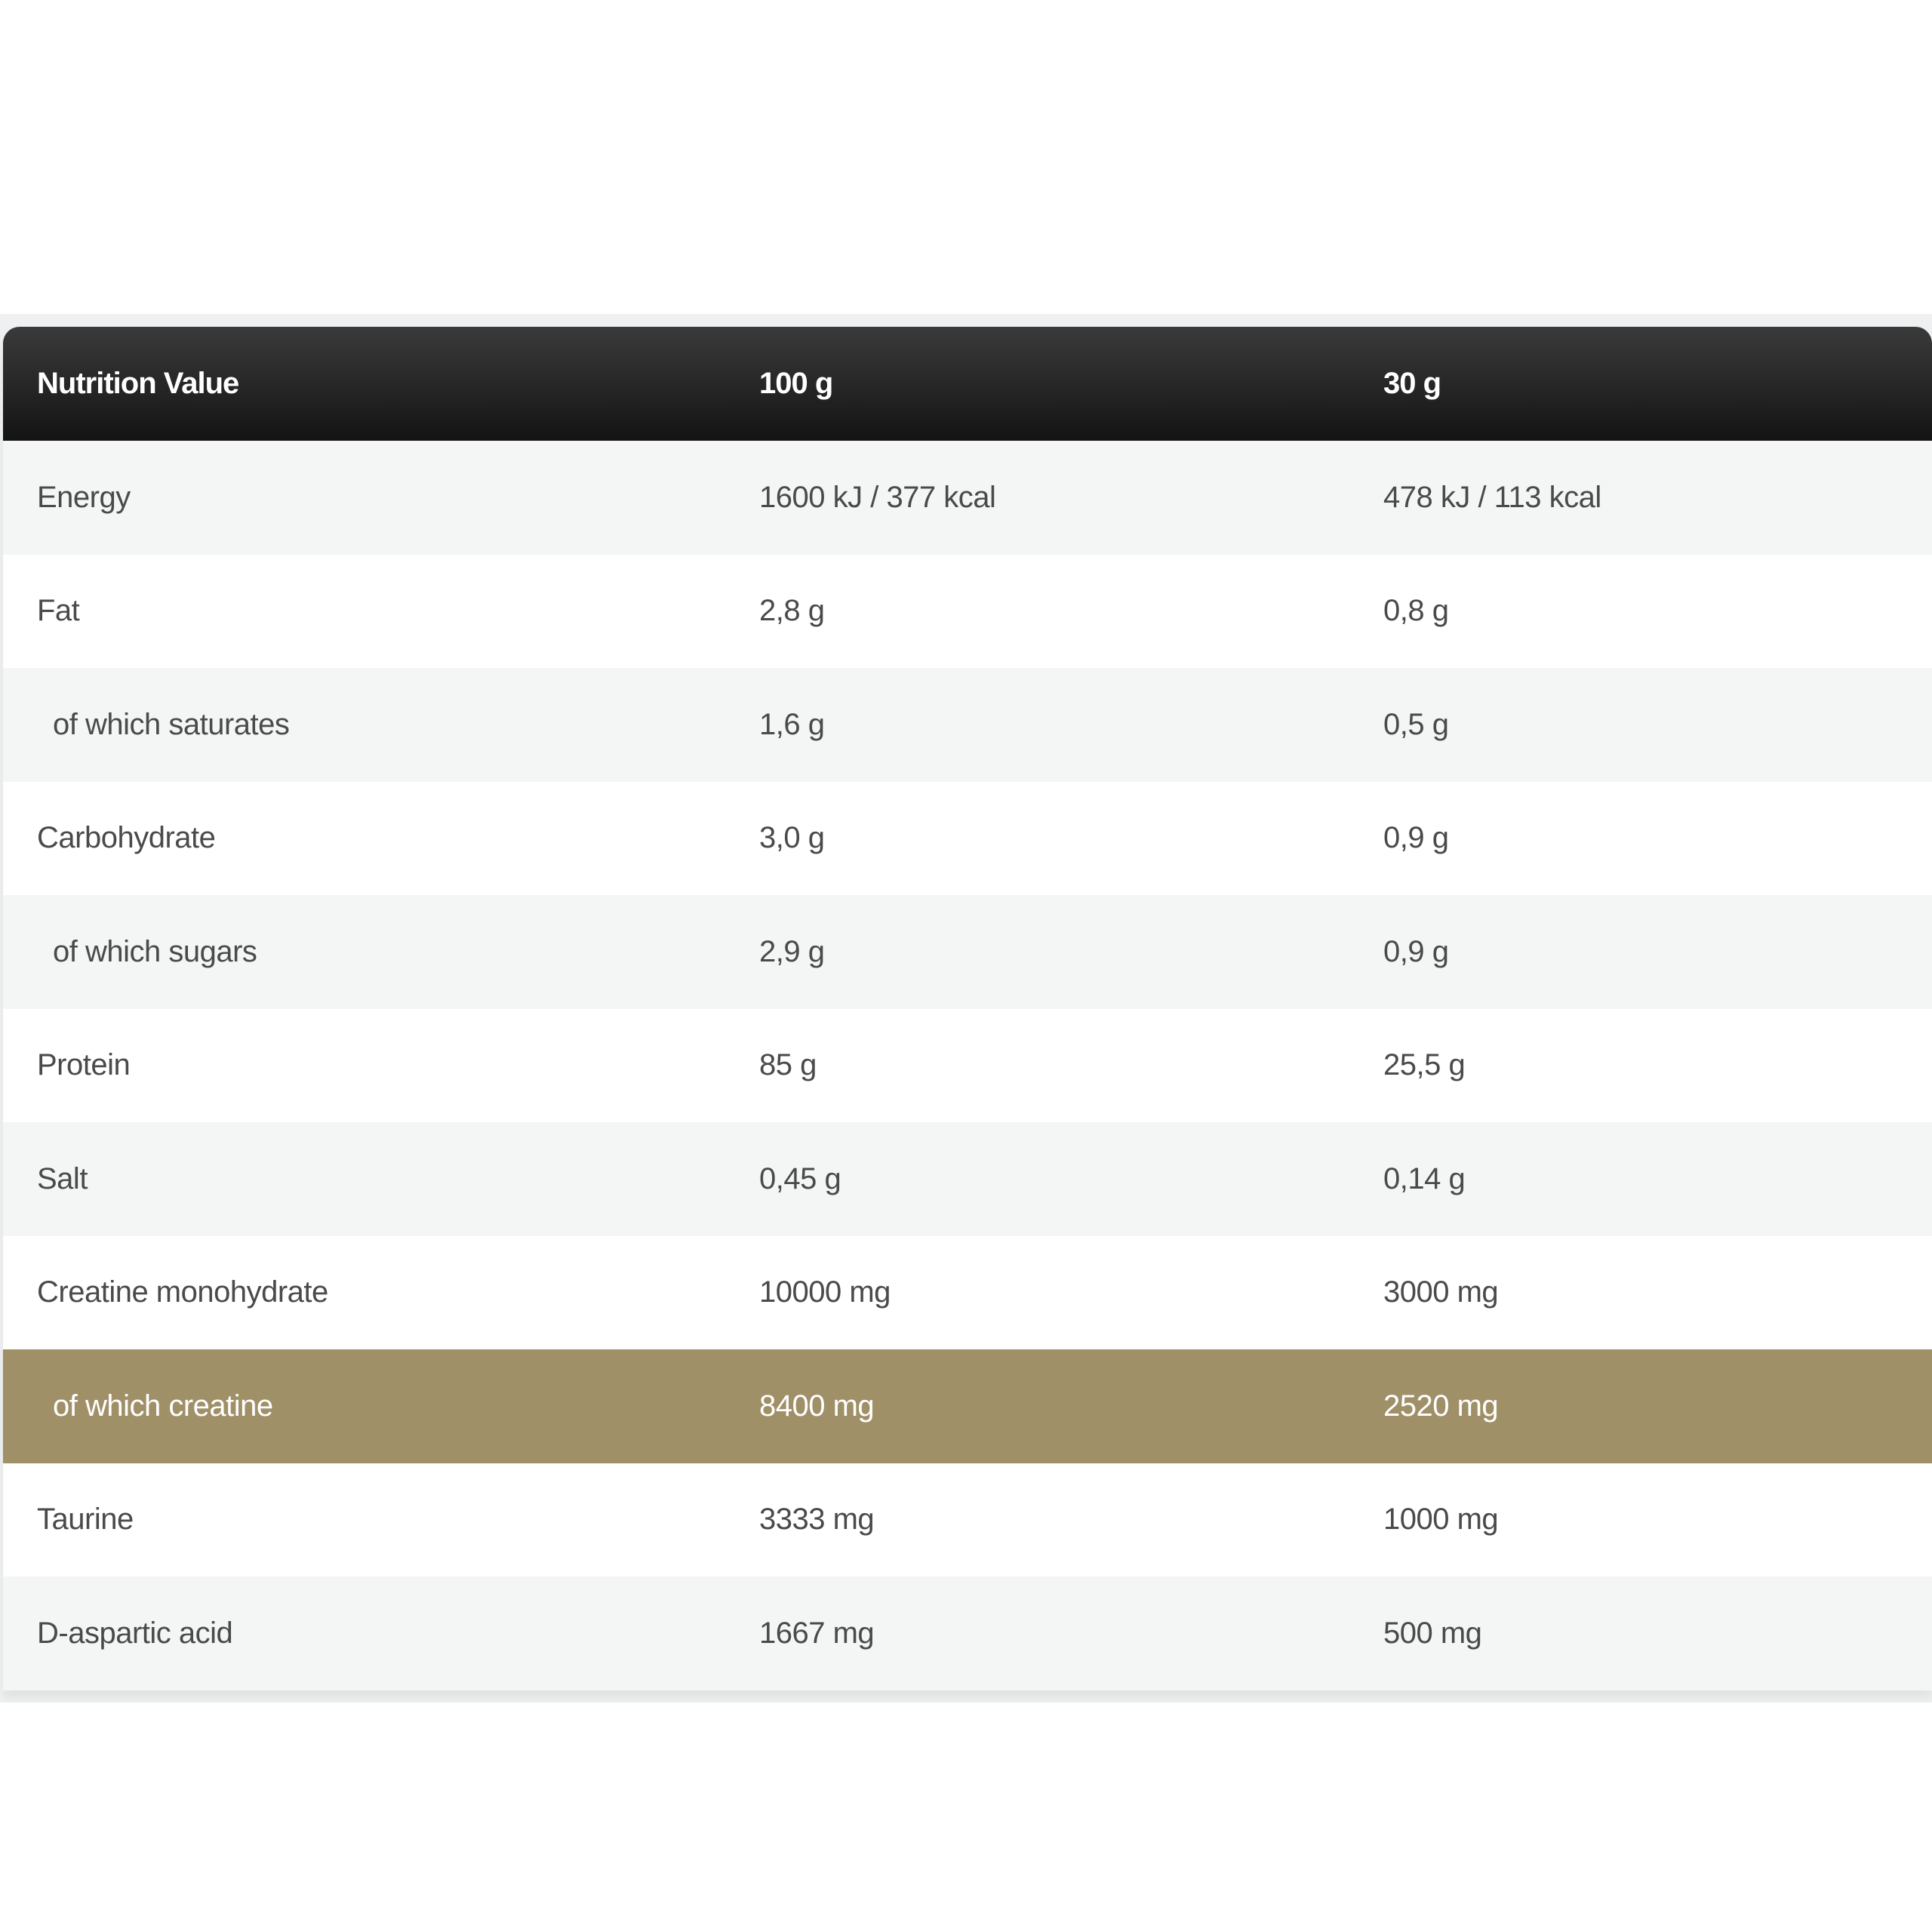 This screenshot has width=1932, height=1932. I want to click on header-30g: 30 g, so click(1412, 383).